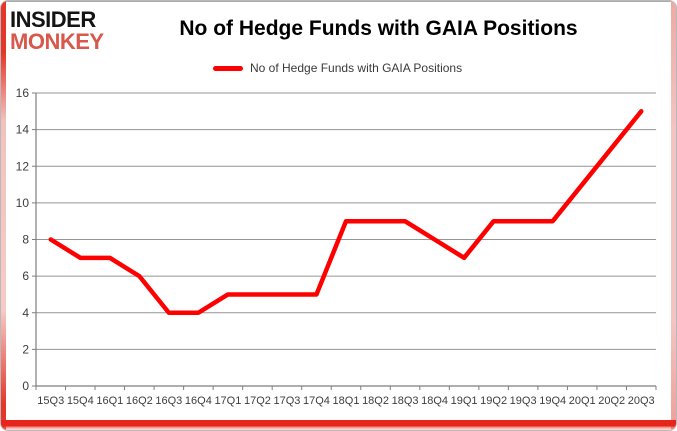 The width and height of the screenshot is (677, 431). I want to click on svg-text: 19Q3, so click(523, 401).